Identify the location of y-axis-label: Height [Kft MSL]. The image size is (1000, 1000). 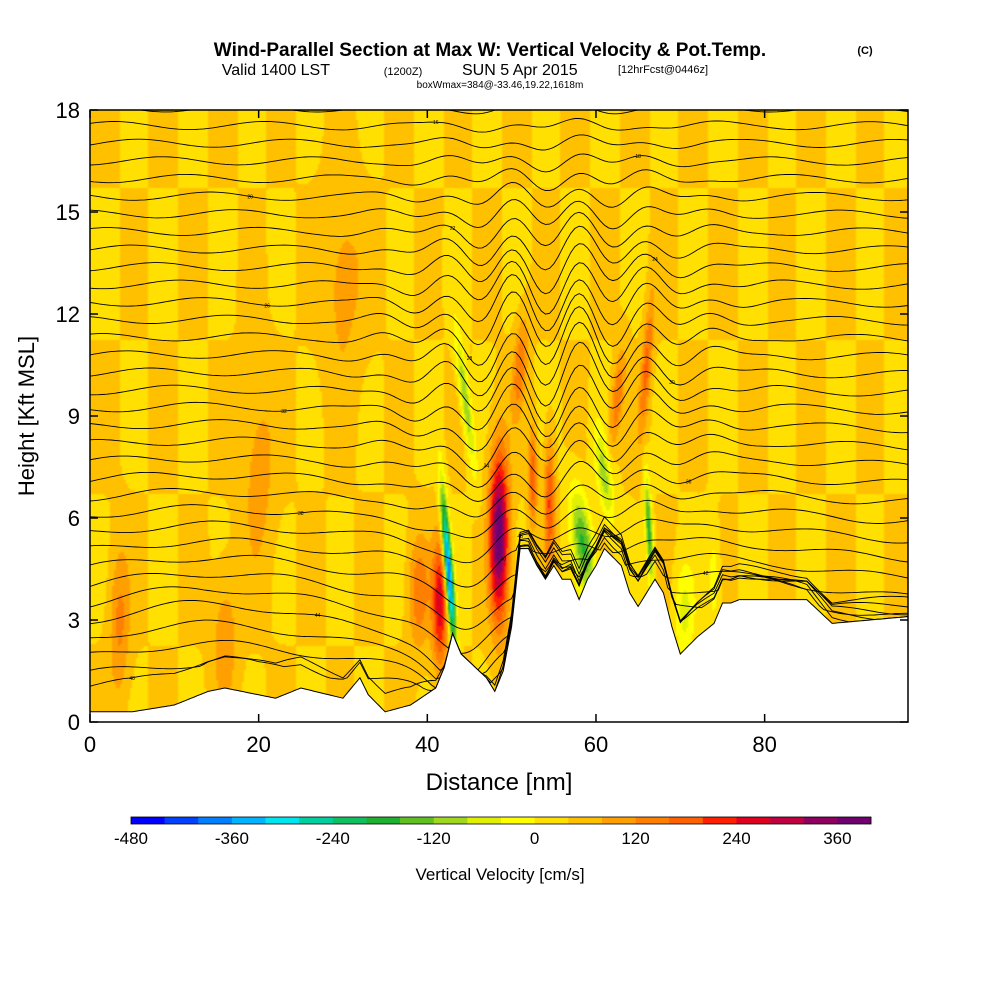
(26, 416).